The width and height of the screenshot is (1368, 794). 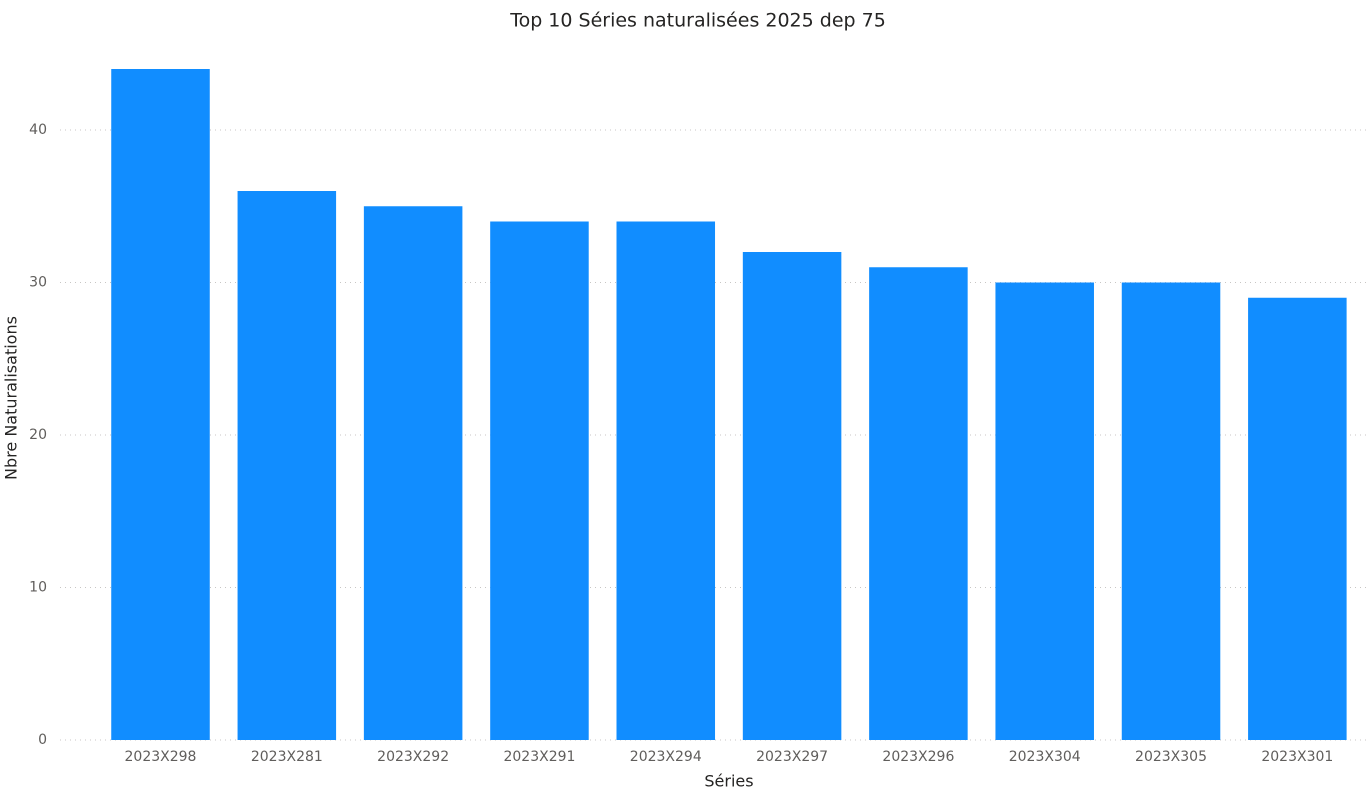 I want to click on x-tick-label: 2023X298, so click(x=161, y=757).